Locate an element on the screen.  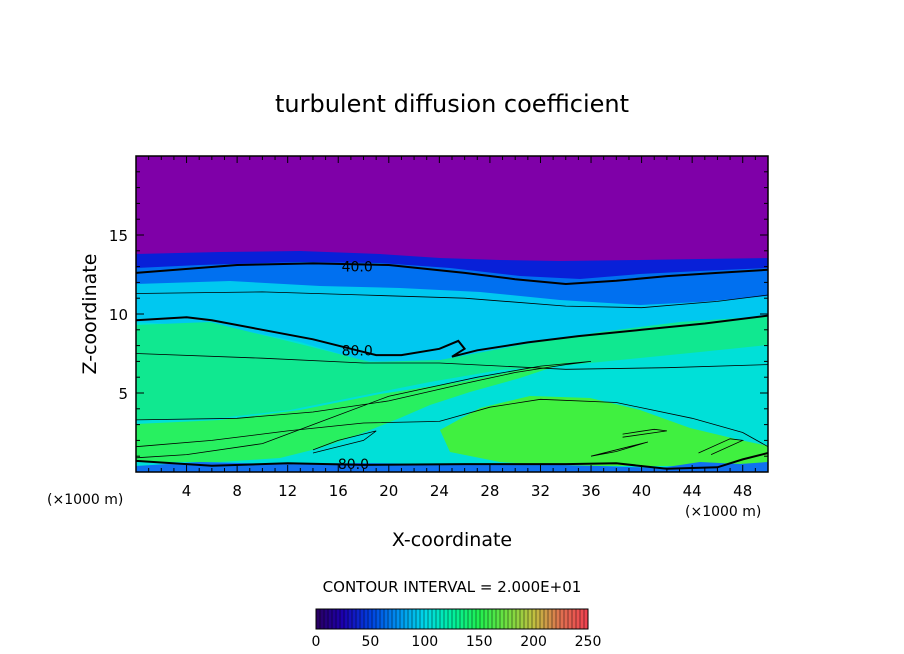
x-tick-label-8: 8 is located at coordinates (237, 491).